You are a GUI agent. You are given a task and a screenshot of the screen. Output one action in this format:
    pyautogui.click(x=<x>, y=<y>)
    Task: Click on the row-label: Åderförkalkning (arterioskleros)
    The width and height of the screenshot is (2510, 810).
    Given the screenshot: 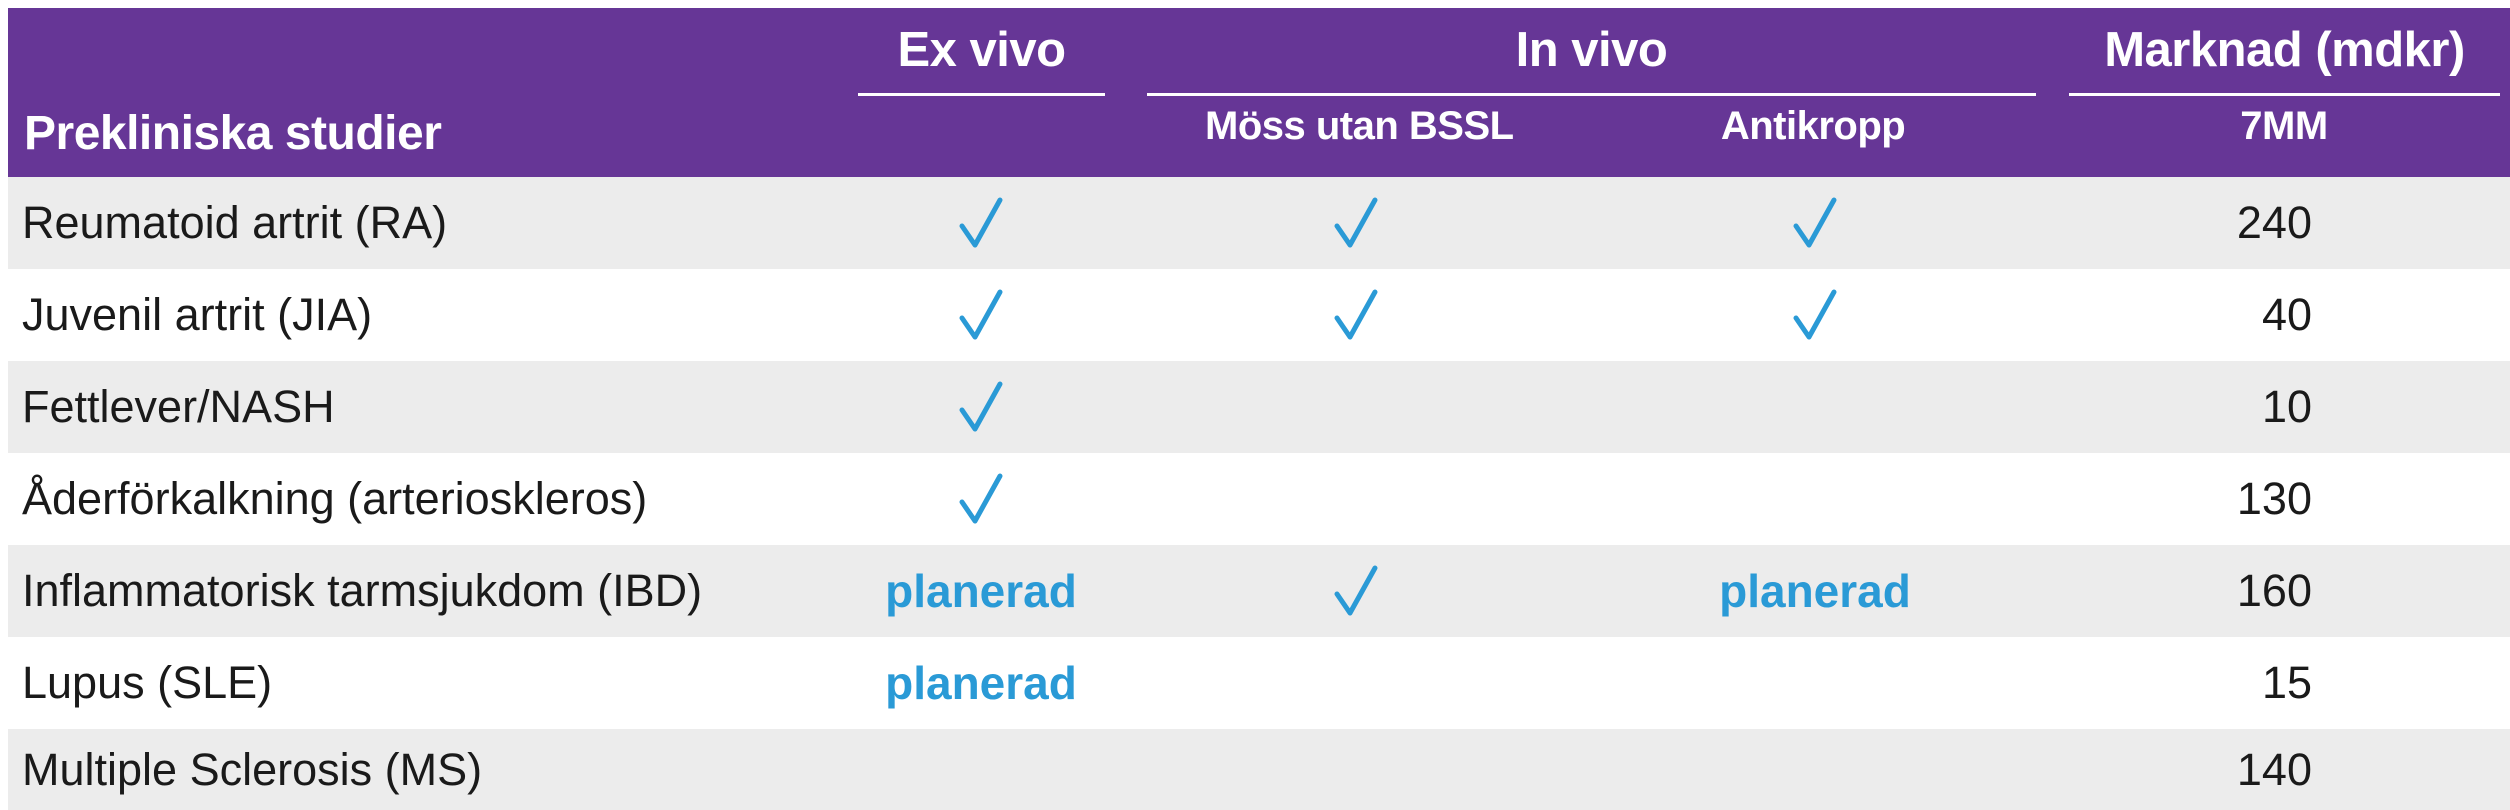 What is the action you would take?
    pyautogui.click(x=335, y=498)
    